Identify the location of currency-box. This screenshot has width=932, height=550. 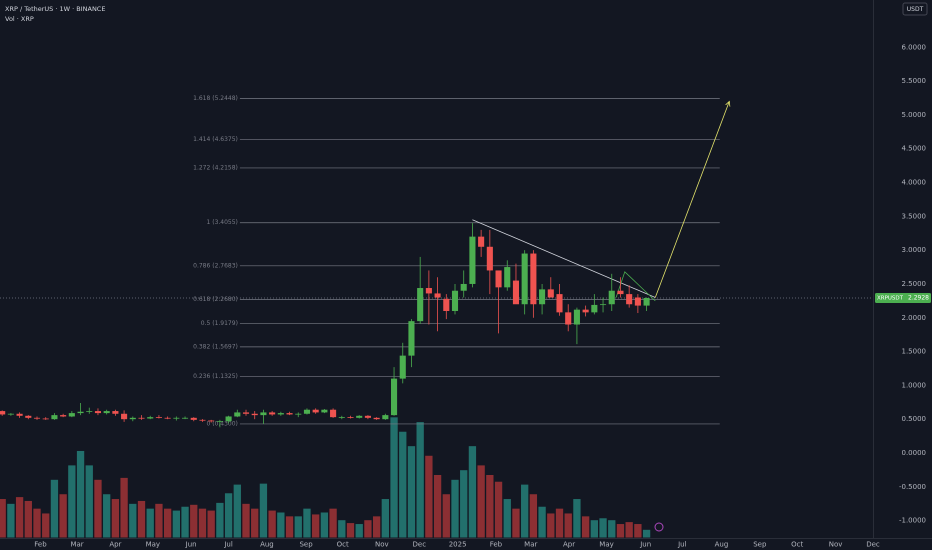
(915, 9).